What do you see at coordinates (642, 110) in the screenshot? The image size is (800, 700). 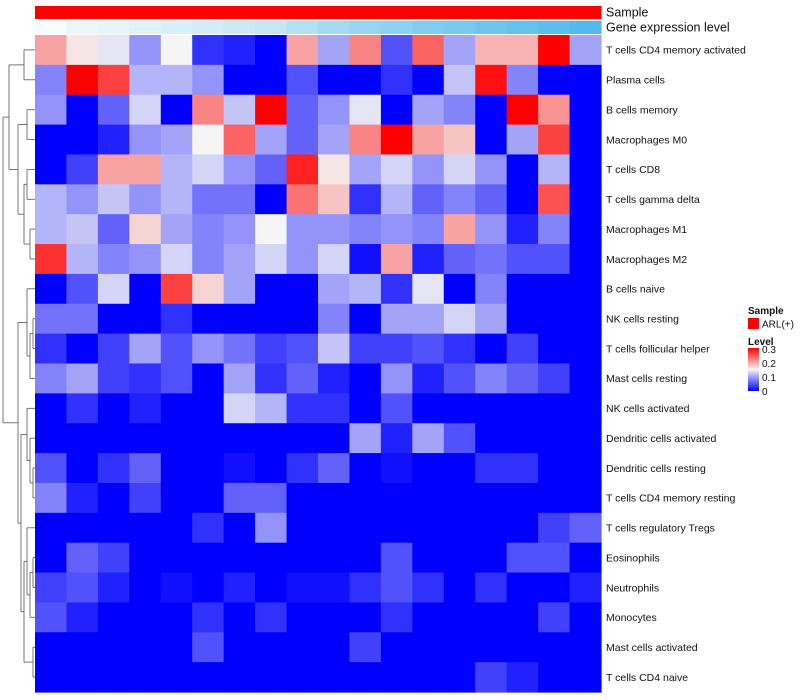 I see `row-label: B cells memory` at bounding box center [642, 110].